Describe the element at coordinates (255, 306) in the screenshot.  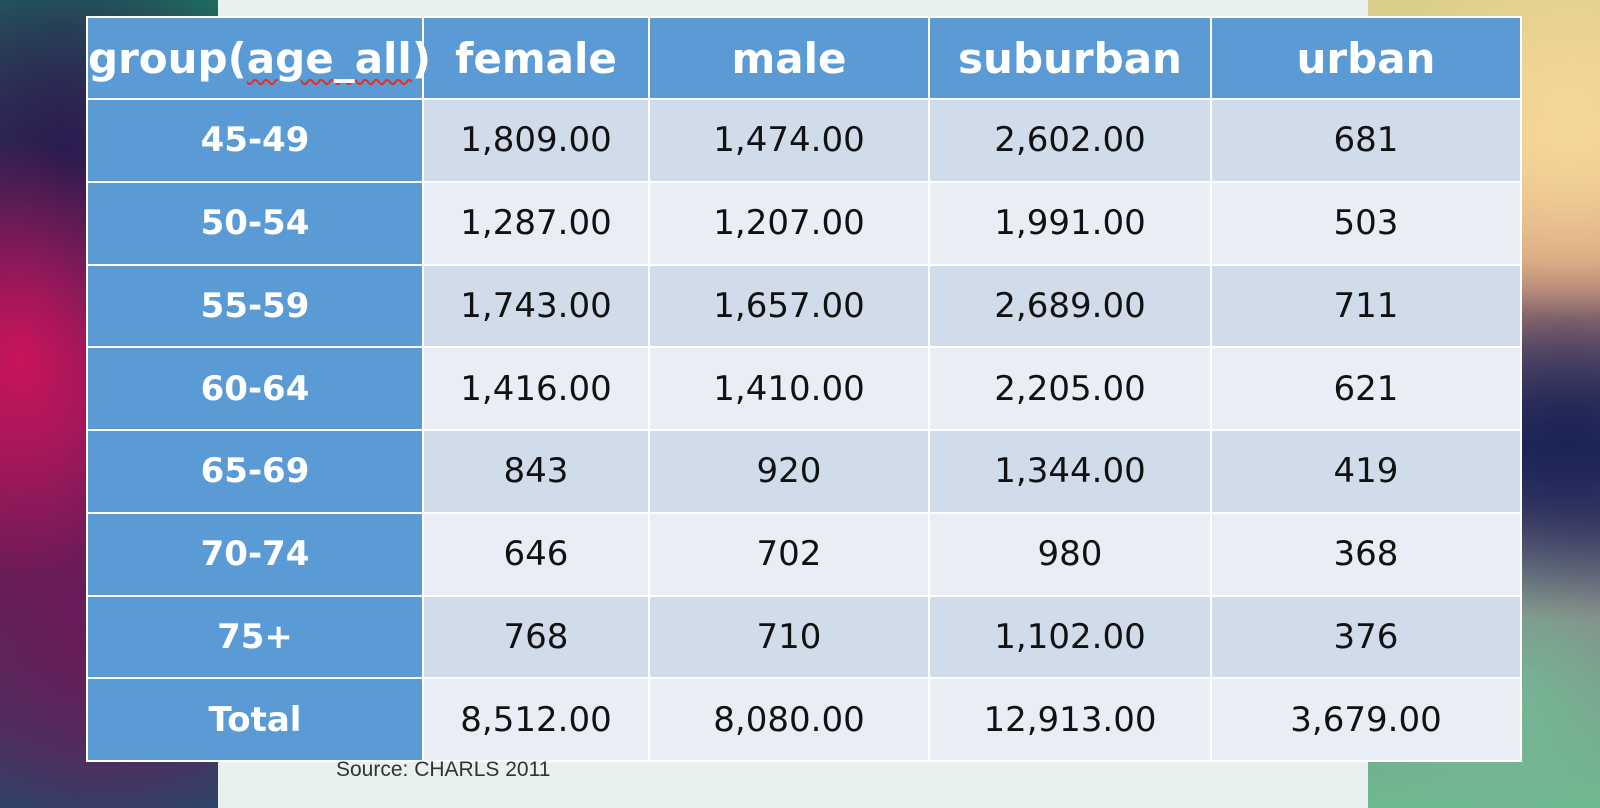
I see `row-label: 55-59` at that location.